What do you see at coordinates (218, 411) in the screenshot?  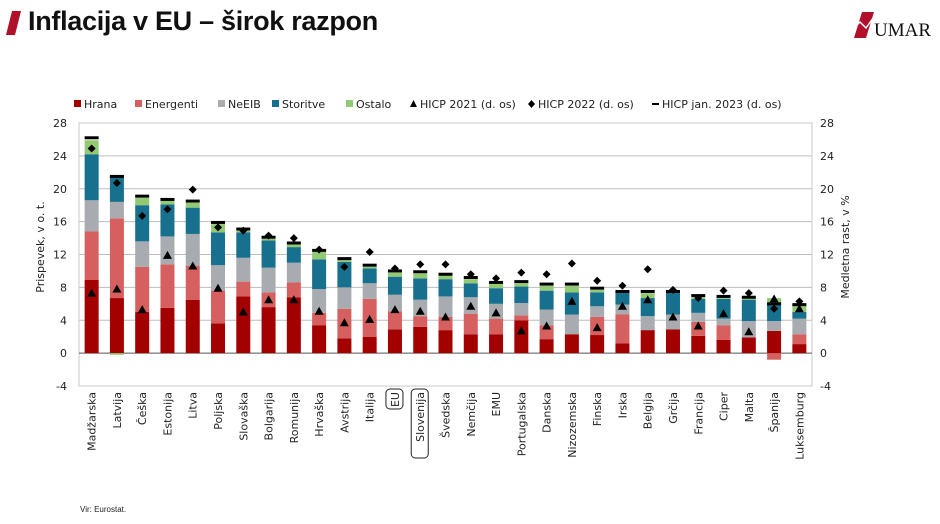 I see `category-label: Poljska` at bounding box center [218, 411].